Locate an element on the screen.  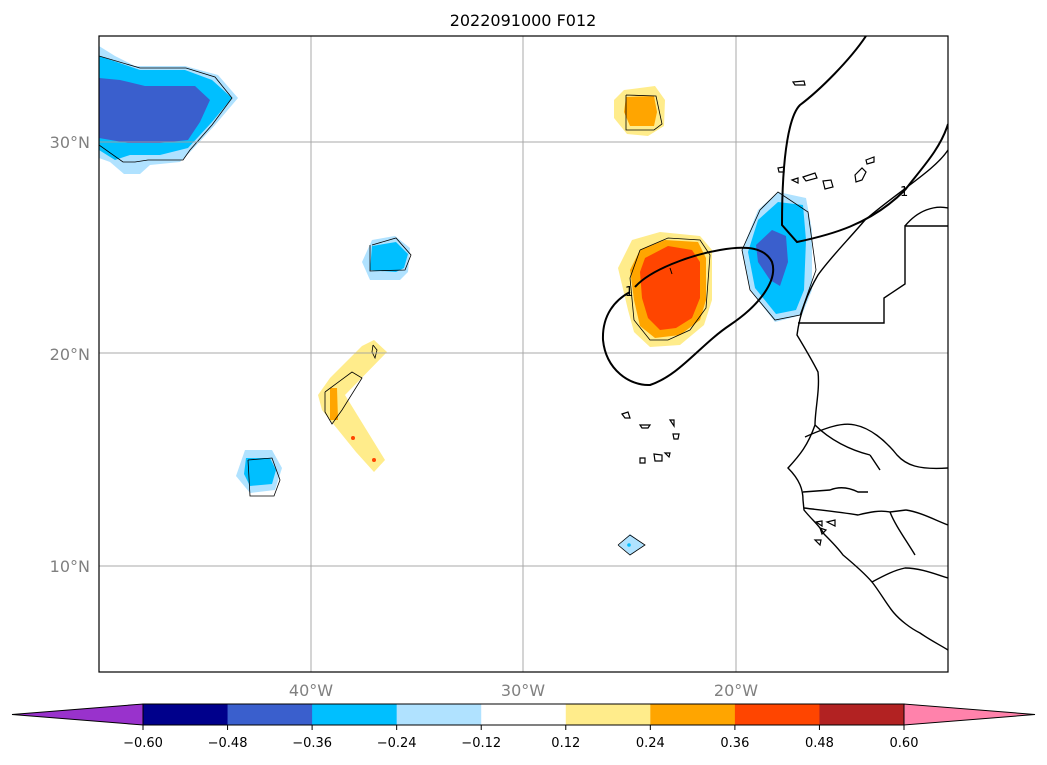
longitude-labels: 40°W 30°W 20°W is located at coordinates (523, 690).